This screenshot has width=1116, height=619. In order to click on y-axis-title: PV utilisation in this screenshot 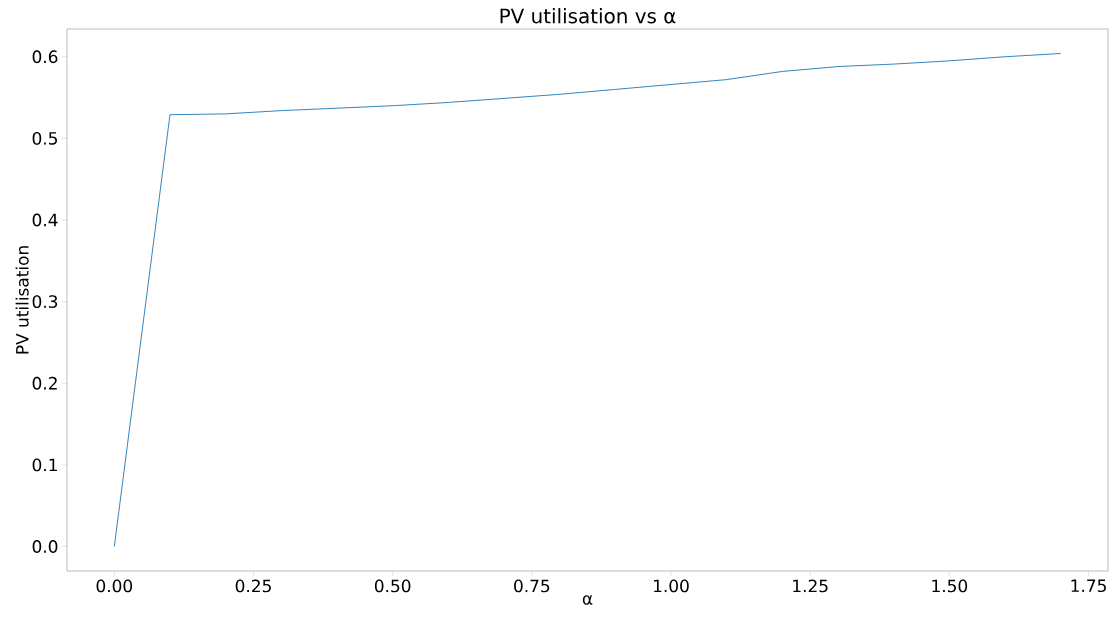, I will do `click(22, 300)`.